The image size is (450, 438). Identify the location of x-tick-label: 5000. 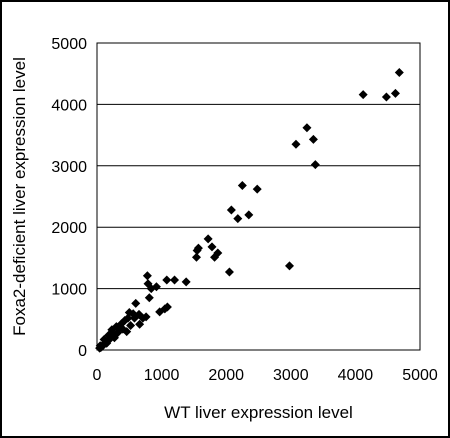
(420, 375).